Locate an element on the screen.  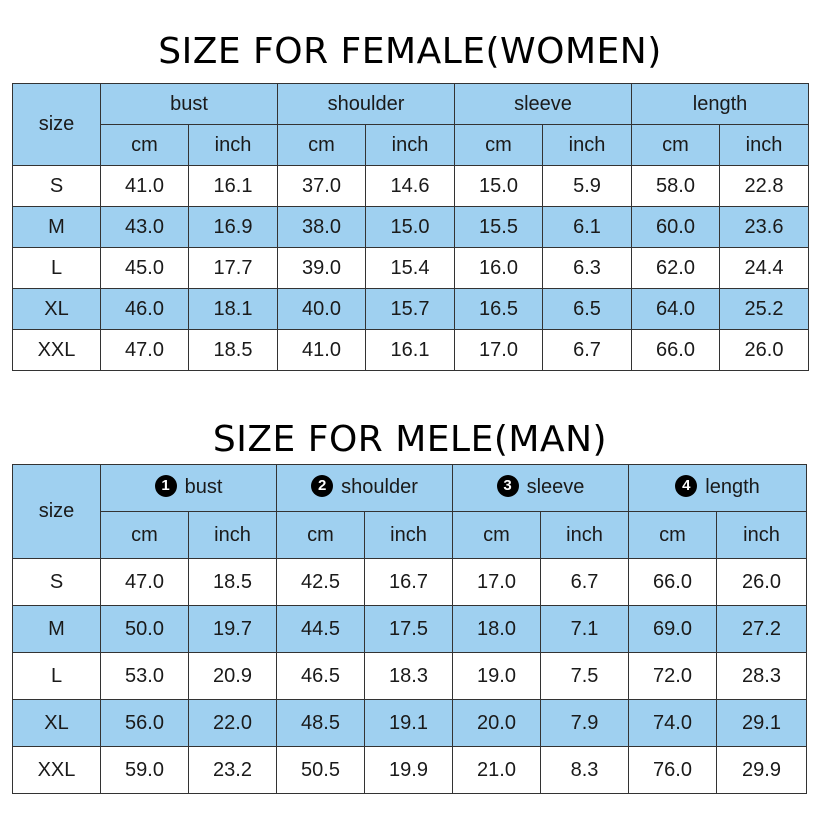
table-row: M 43.0 16.9 38.0 15.0 15.5 6.1 60.0 23.6 is located at coordinates (410, 227).